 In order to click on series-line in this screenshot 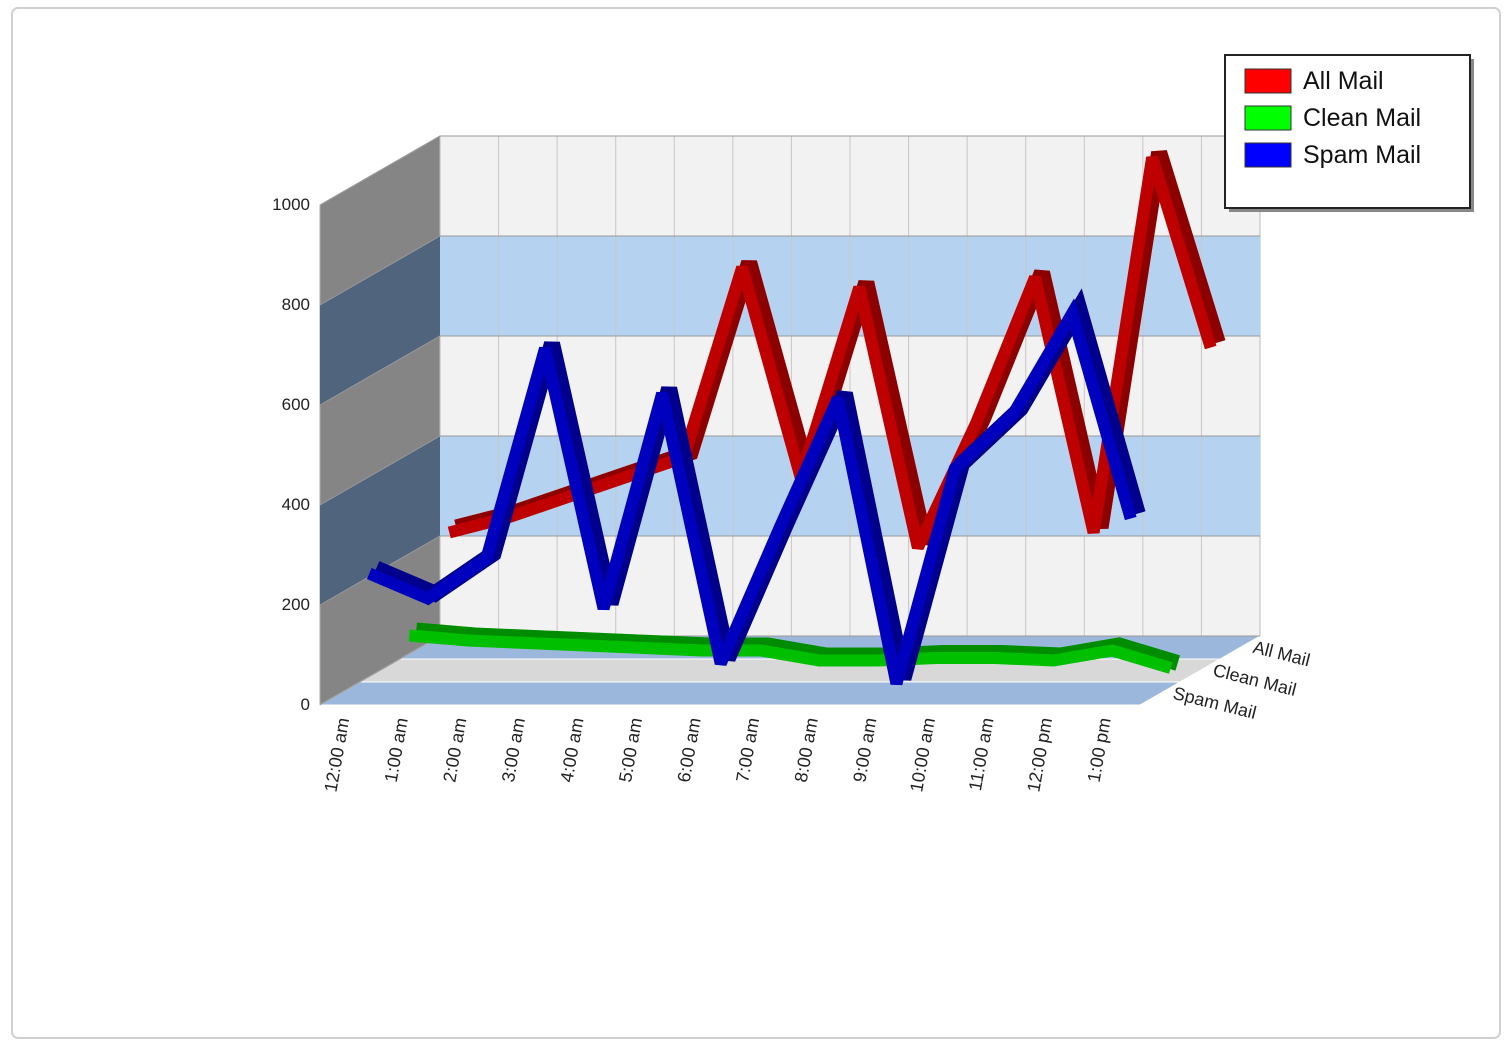, I will do `click(794, 648)`.